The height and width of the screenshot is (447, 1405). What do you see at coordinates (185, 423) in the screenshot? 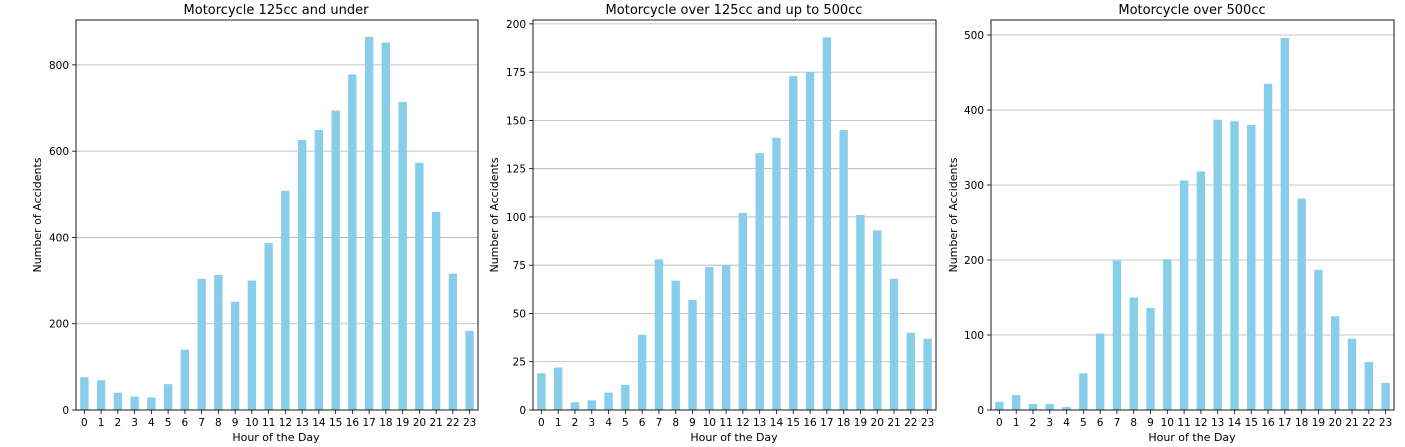
I see `x-tick-label: 6` at bounding box center [185, 423].